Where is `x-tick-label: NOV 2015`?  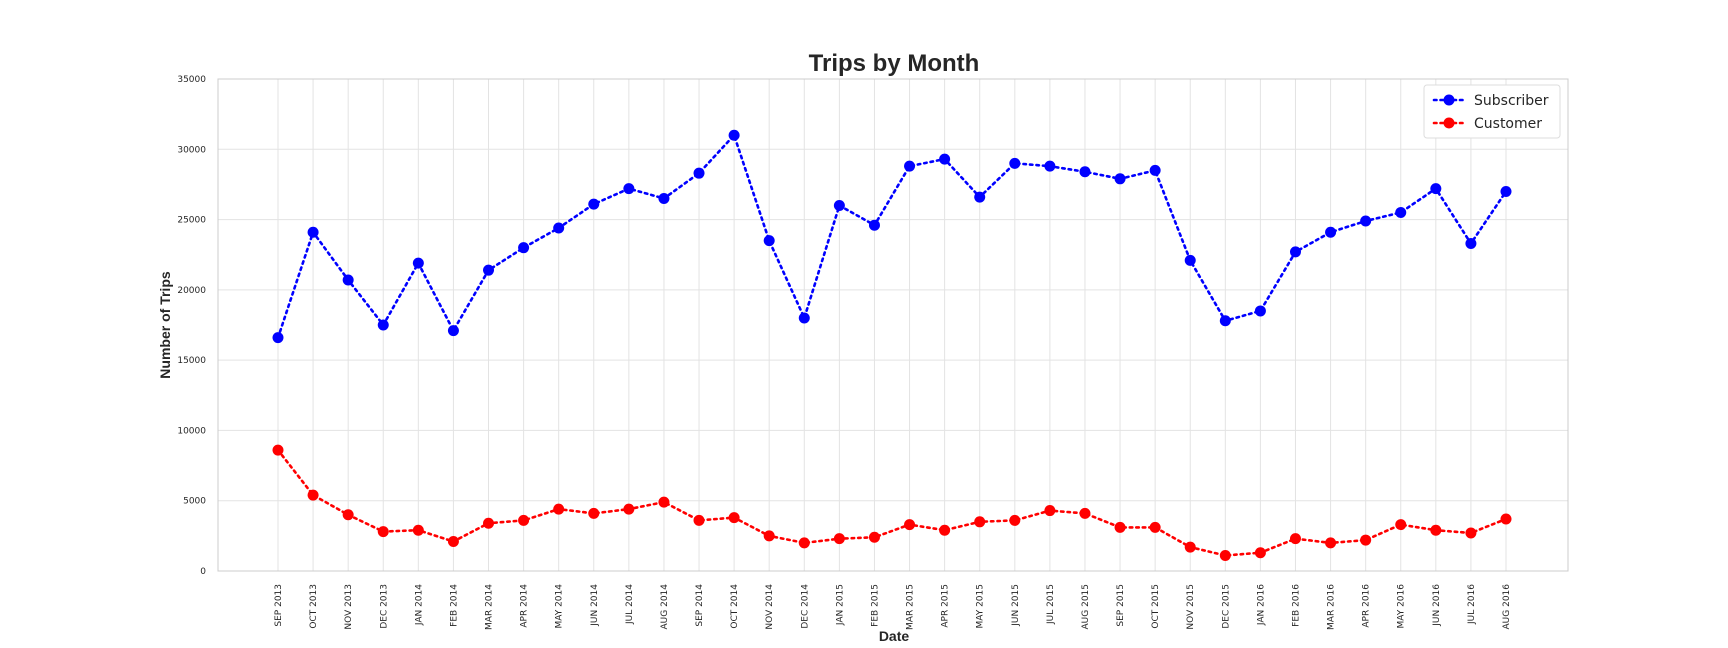 x-tick-label: NOV 2015 is located at coordinates (1191, 607).